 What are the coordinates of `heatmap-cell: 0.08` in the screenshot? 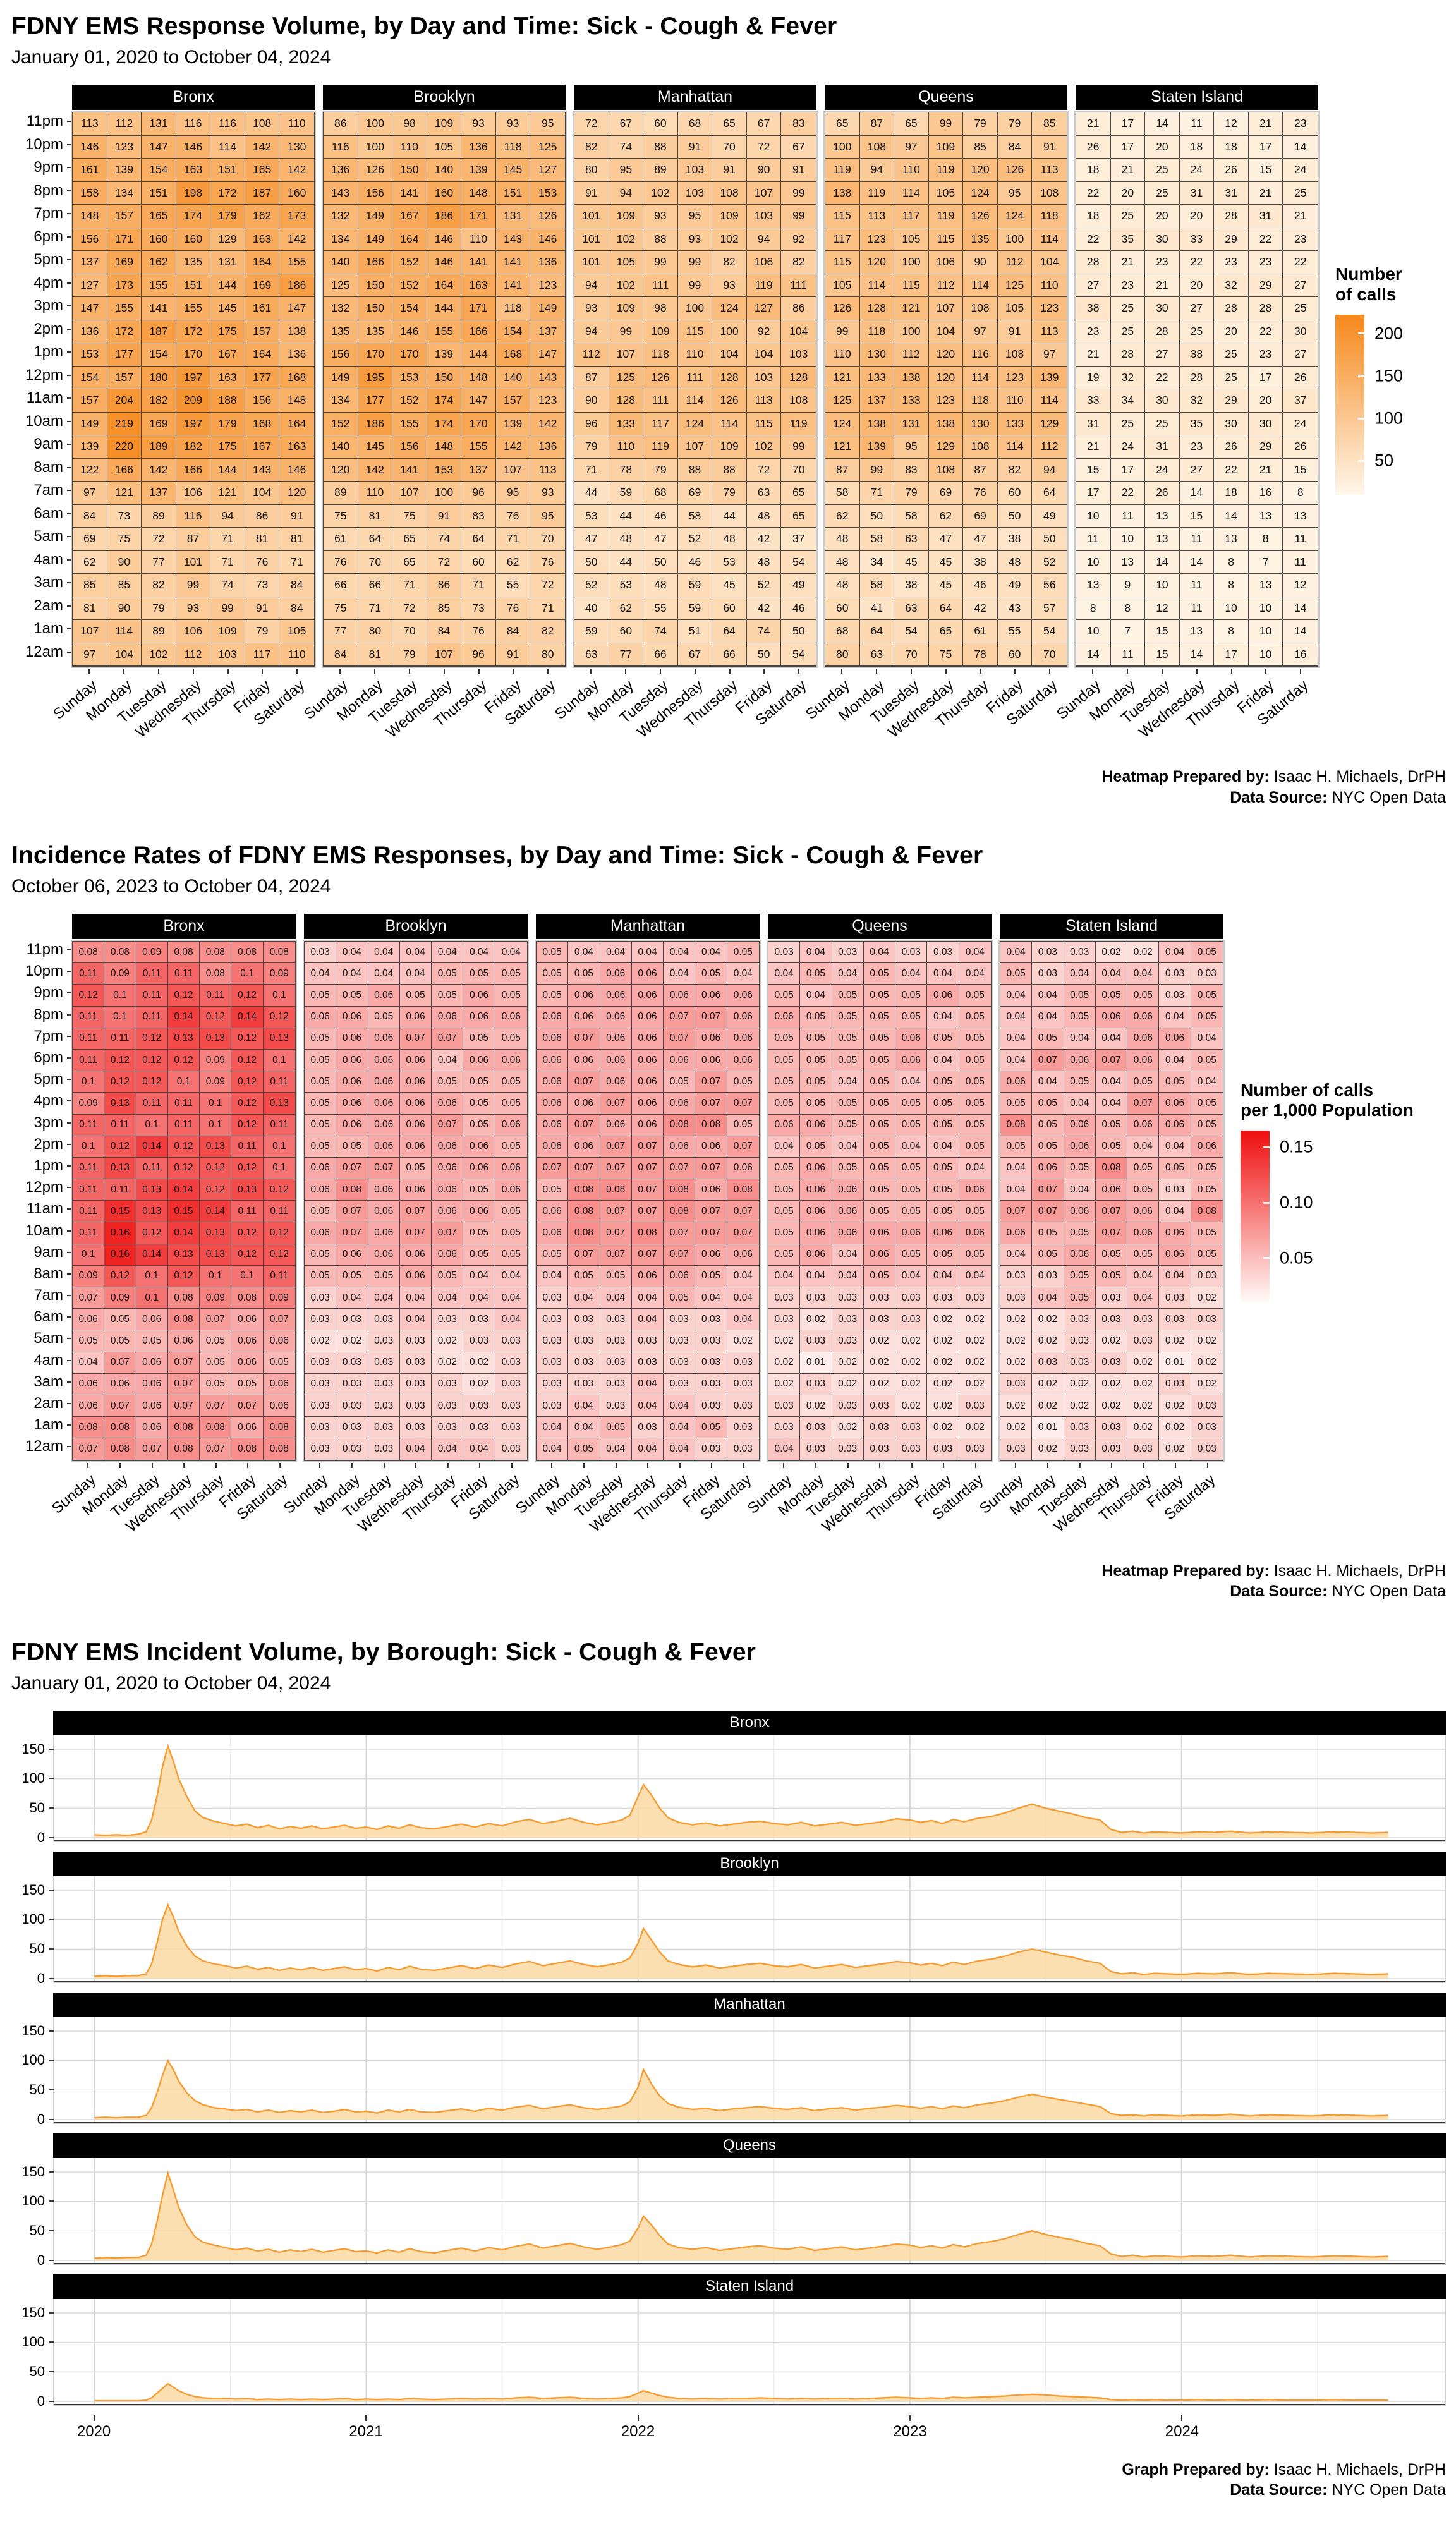 It's located at (616, 1190).